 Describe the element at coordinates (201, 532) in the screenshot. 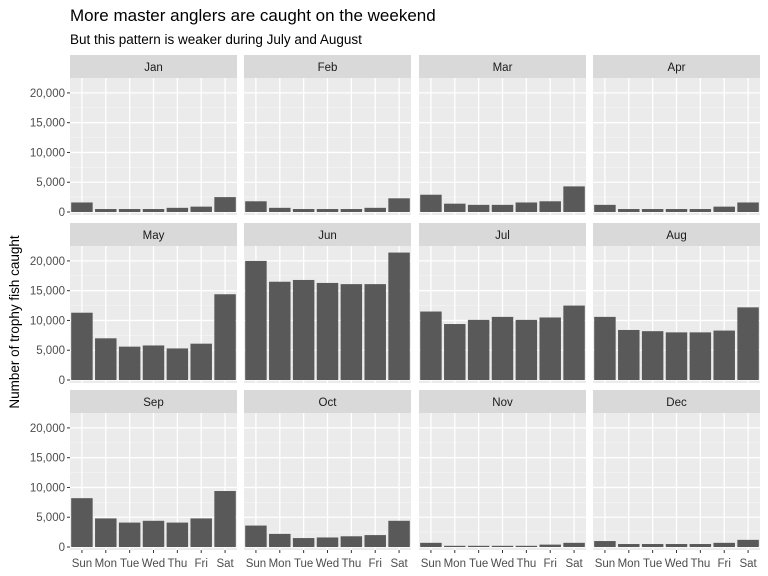

I see `bar-sep-fri` at that location.